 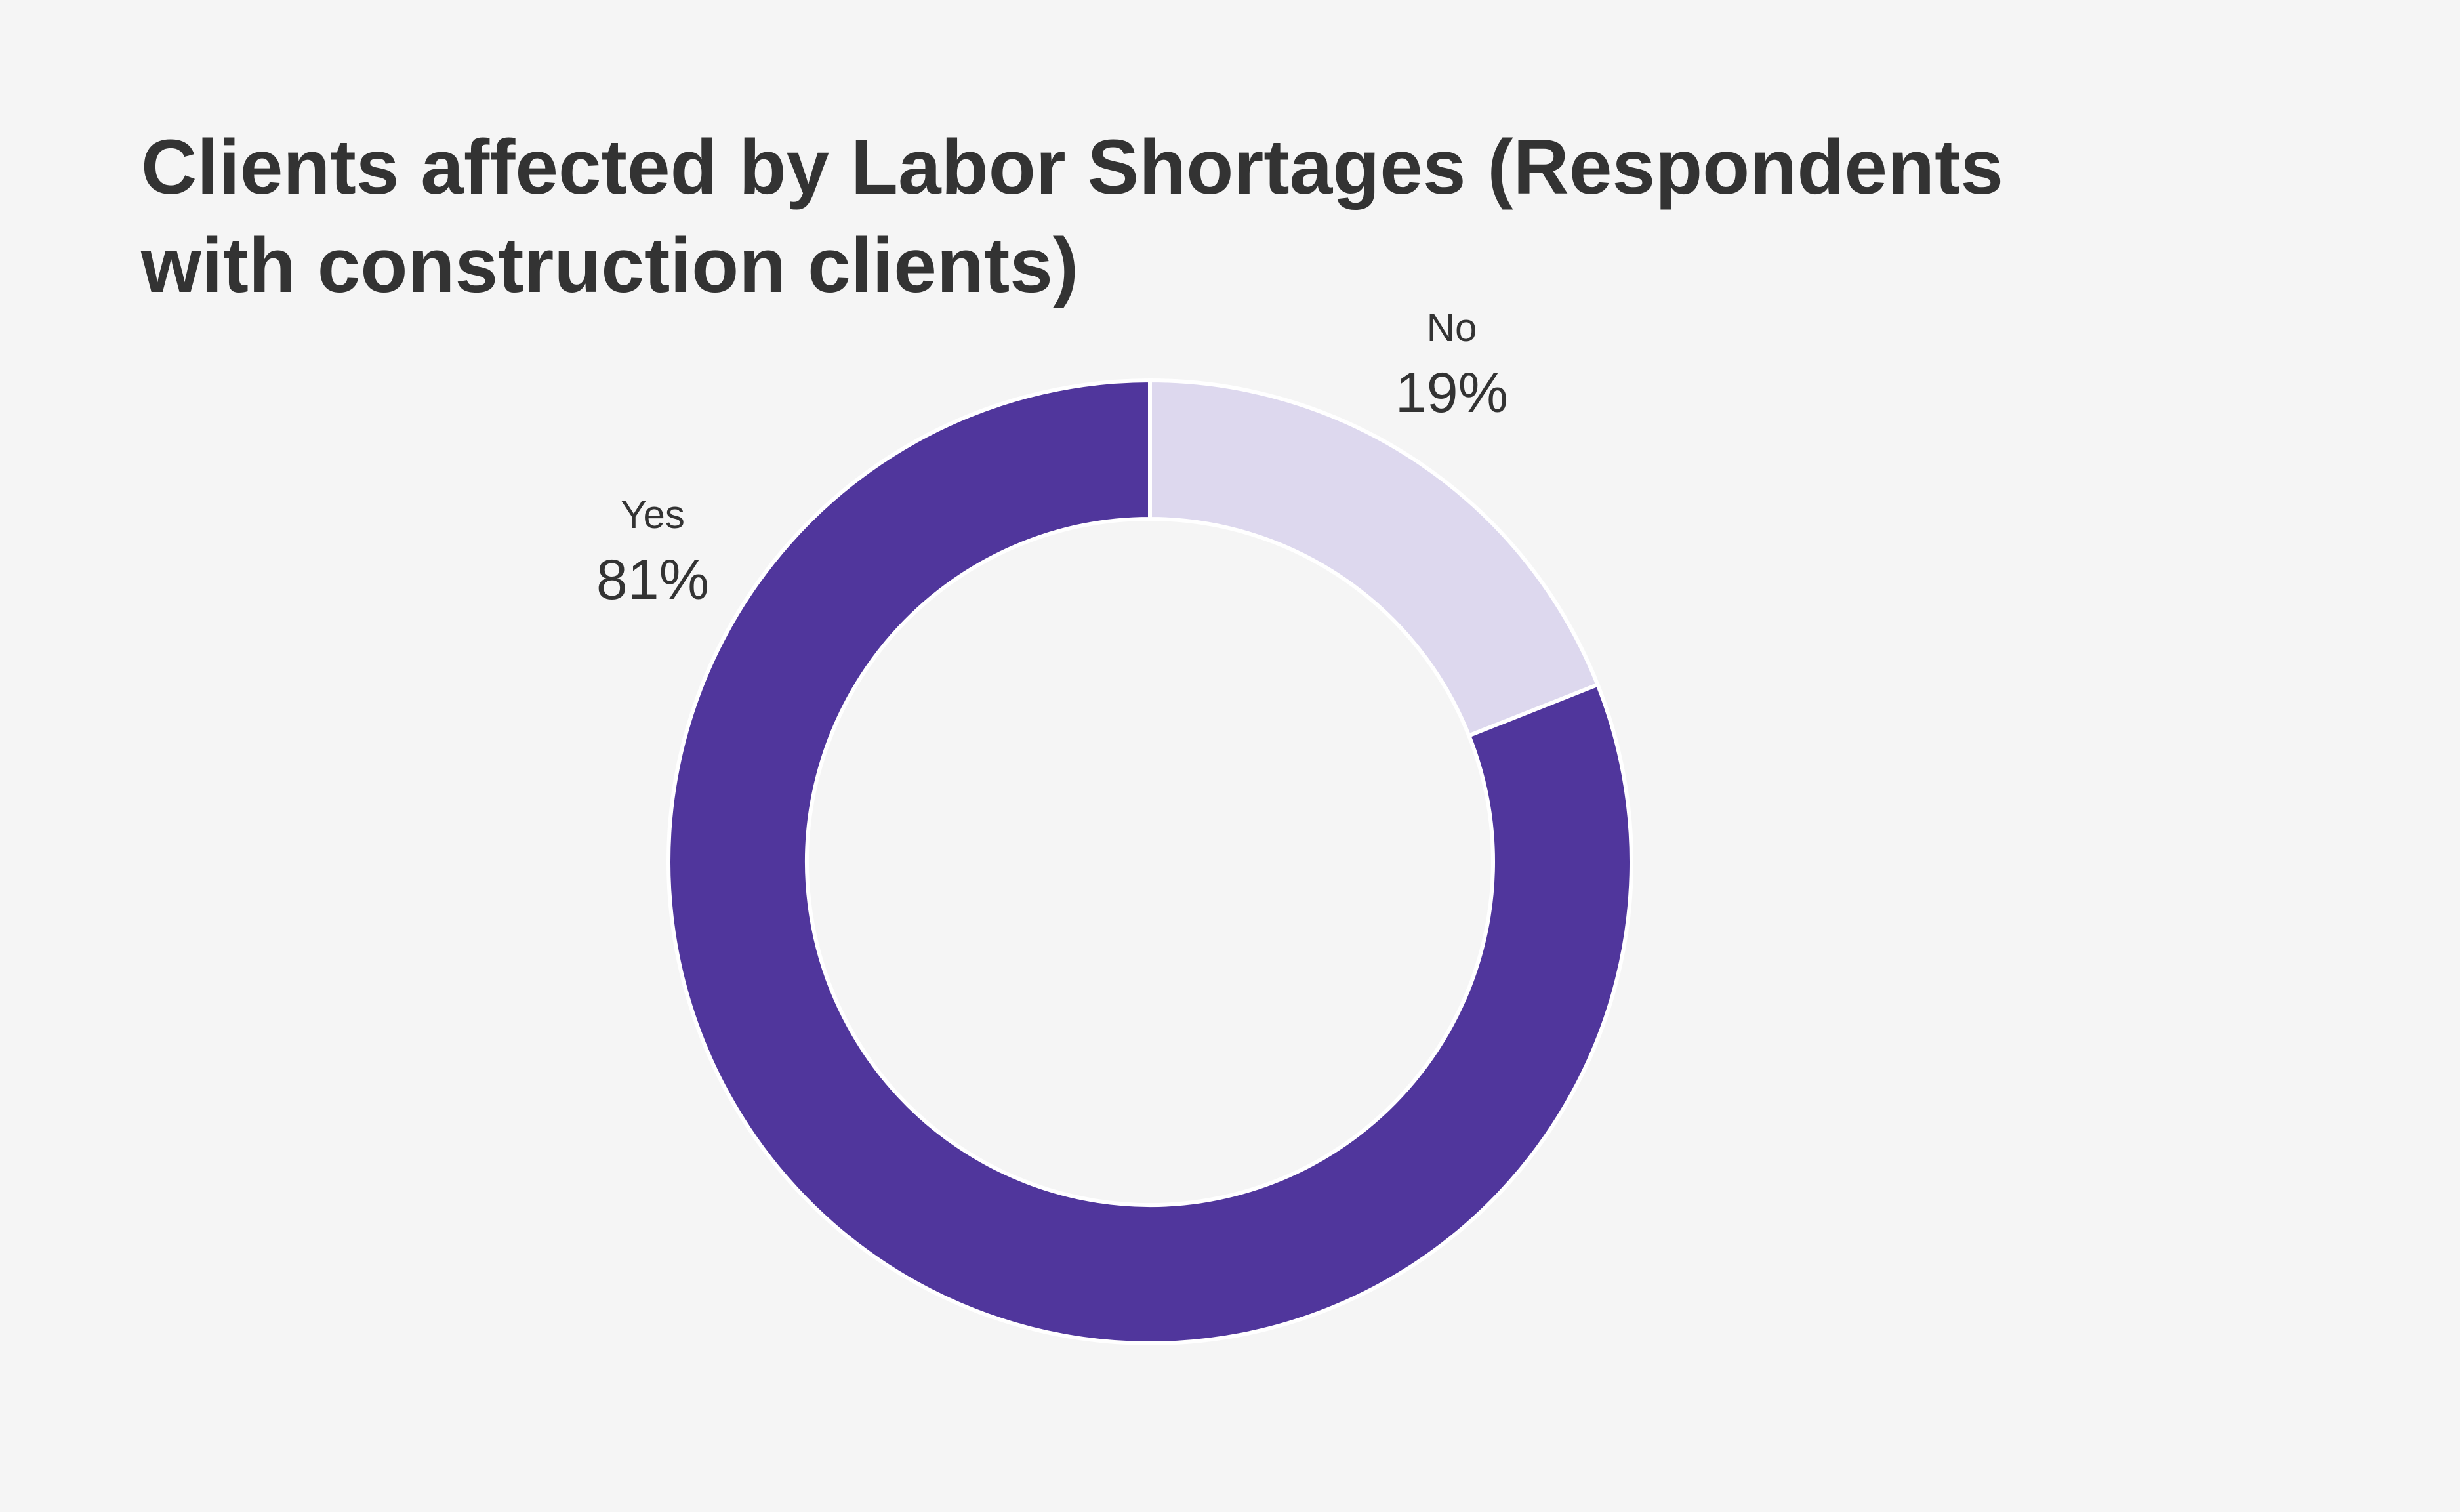 I want to click on slice-label-yes: Yes, so click(x=653, y=515).